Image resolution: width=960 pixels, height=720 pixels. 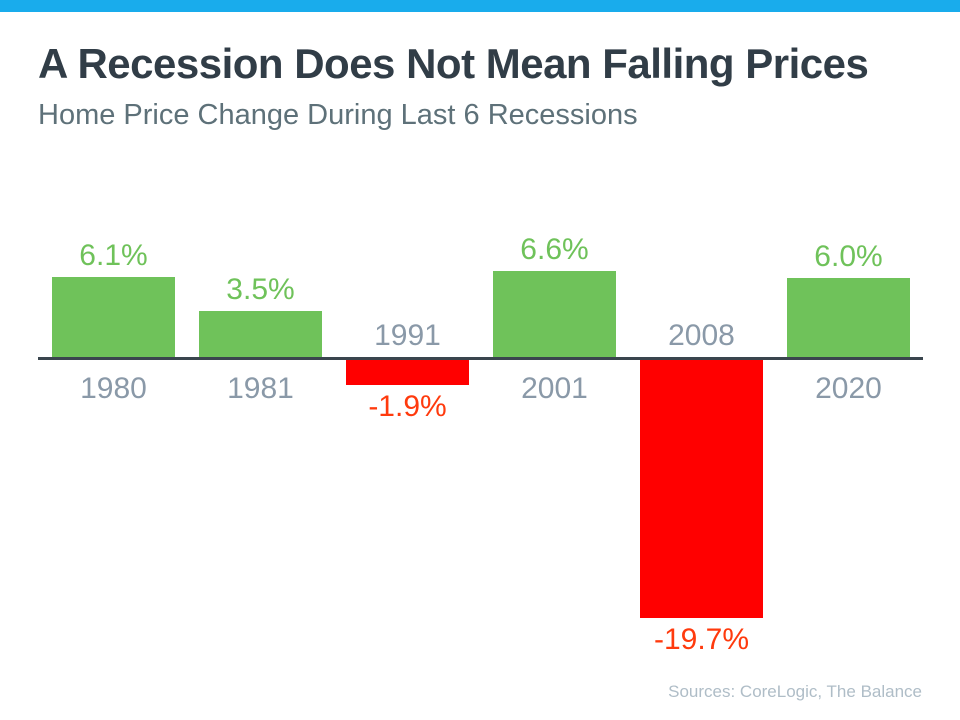 I want to click on bar-1981, so click(x=260, y=334).